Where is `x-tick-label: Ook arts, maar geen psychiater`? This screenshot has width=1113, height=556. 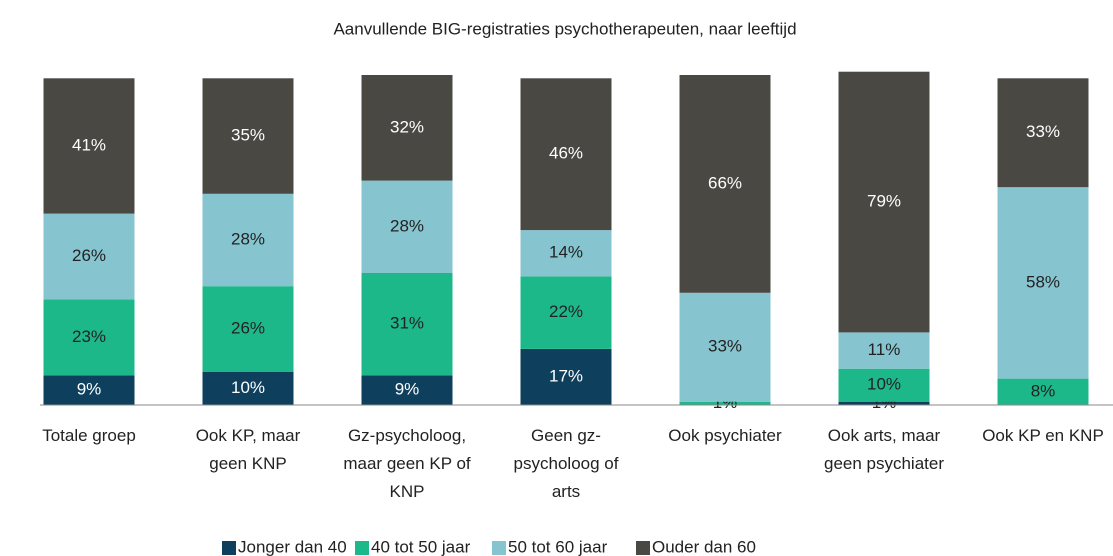 x-tick-label: Ook arts, maar geen psychiater is located at coordinates (884, 449).